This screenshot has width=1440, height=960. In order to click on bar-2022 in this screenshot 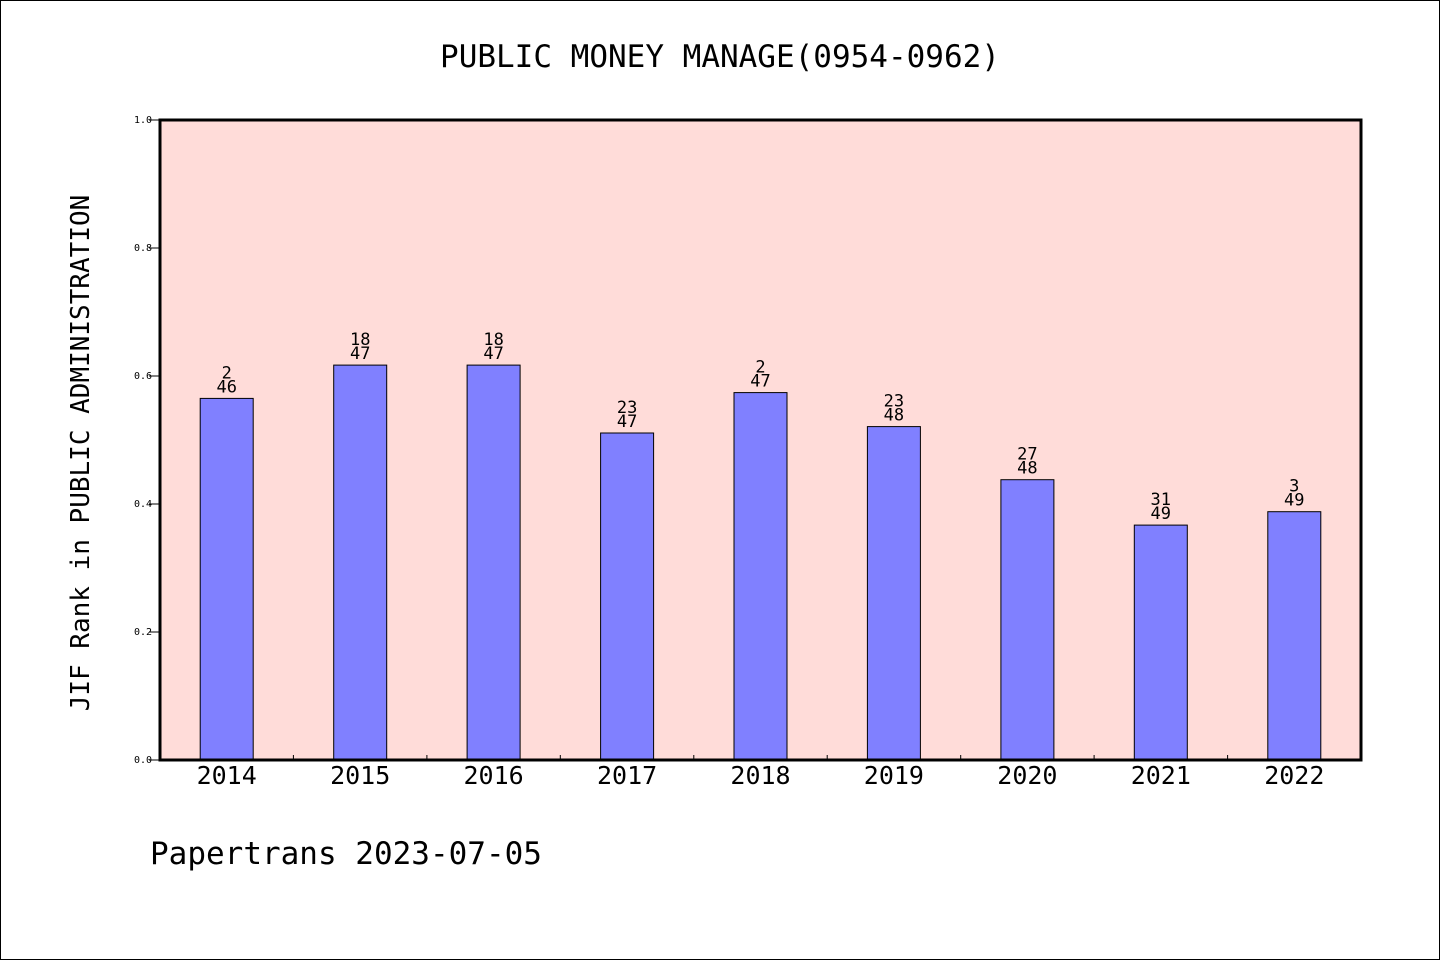, I will do `click(1294, 636)`.